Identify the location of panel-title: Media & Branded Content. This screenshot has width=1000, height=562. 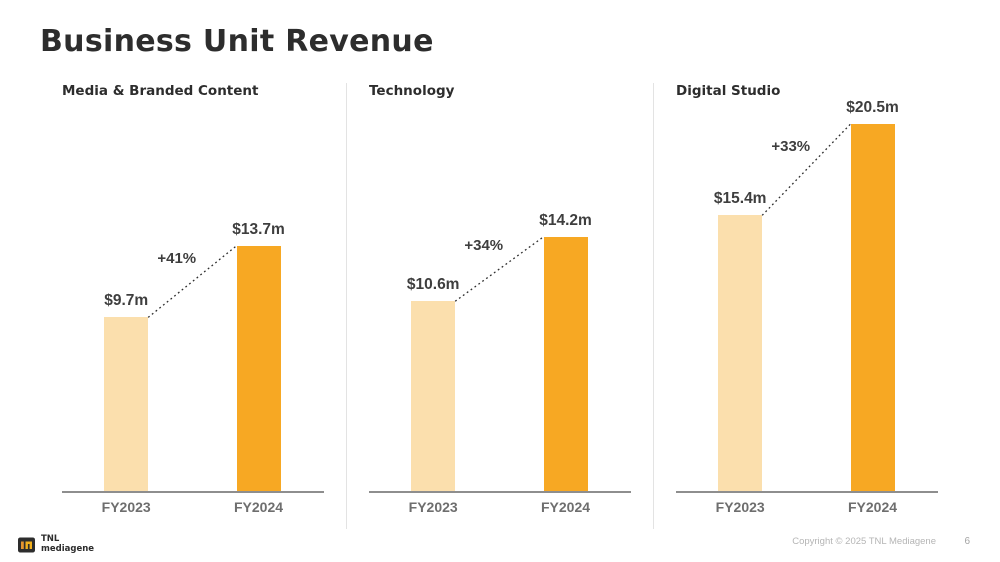
(160, 91).